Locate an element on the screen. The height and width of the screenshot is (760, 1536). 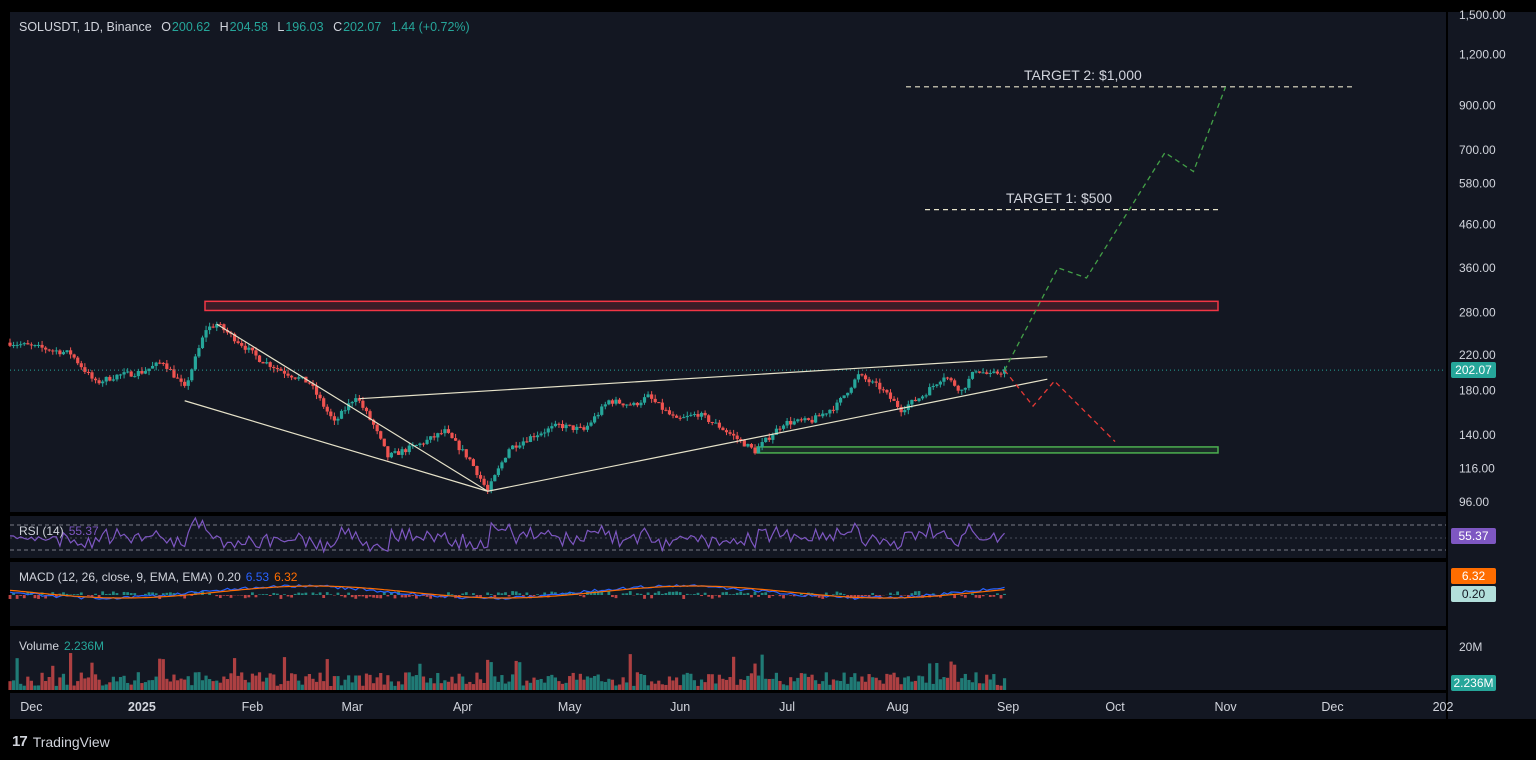
target-2-label: TARGET 2: $1,000 is located at coordinates (1083, 75).